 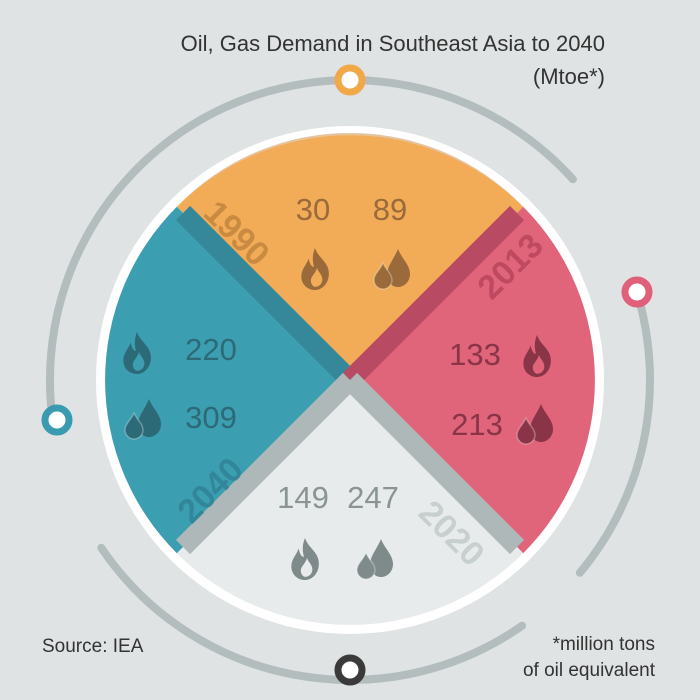 What do you see at coordinates (390, 209) in the screenshot?
I see `oil-value: 89` at bounding box center [390, 209].